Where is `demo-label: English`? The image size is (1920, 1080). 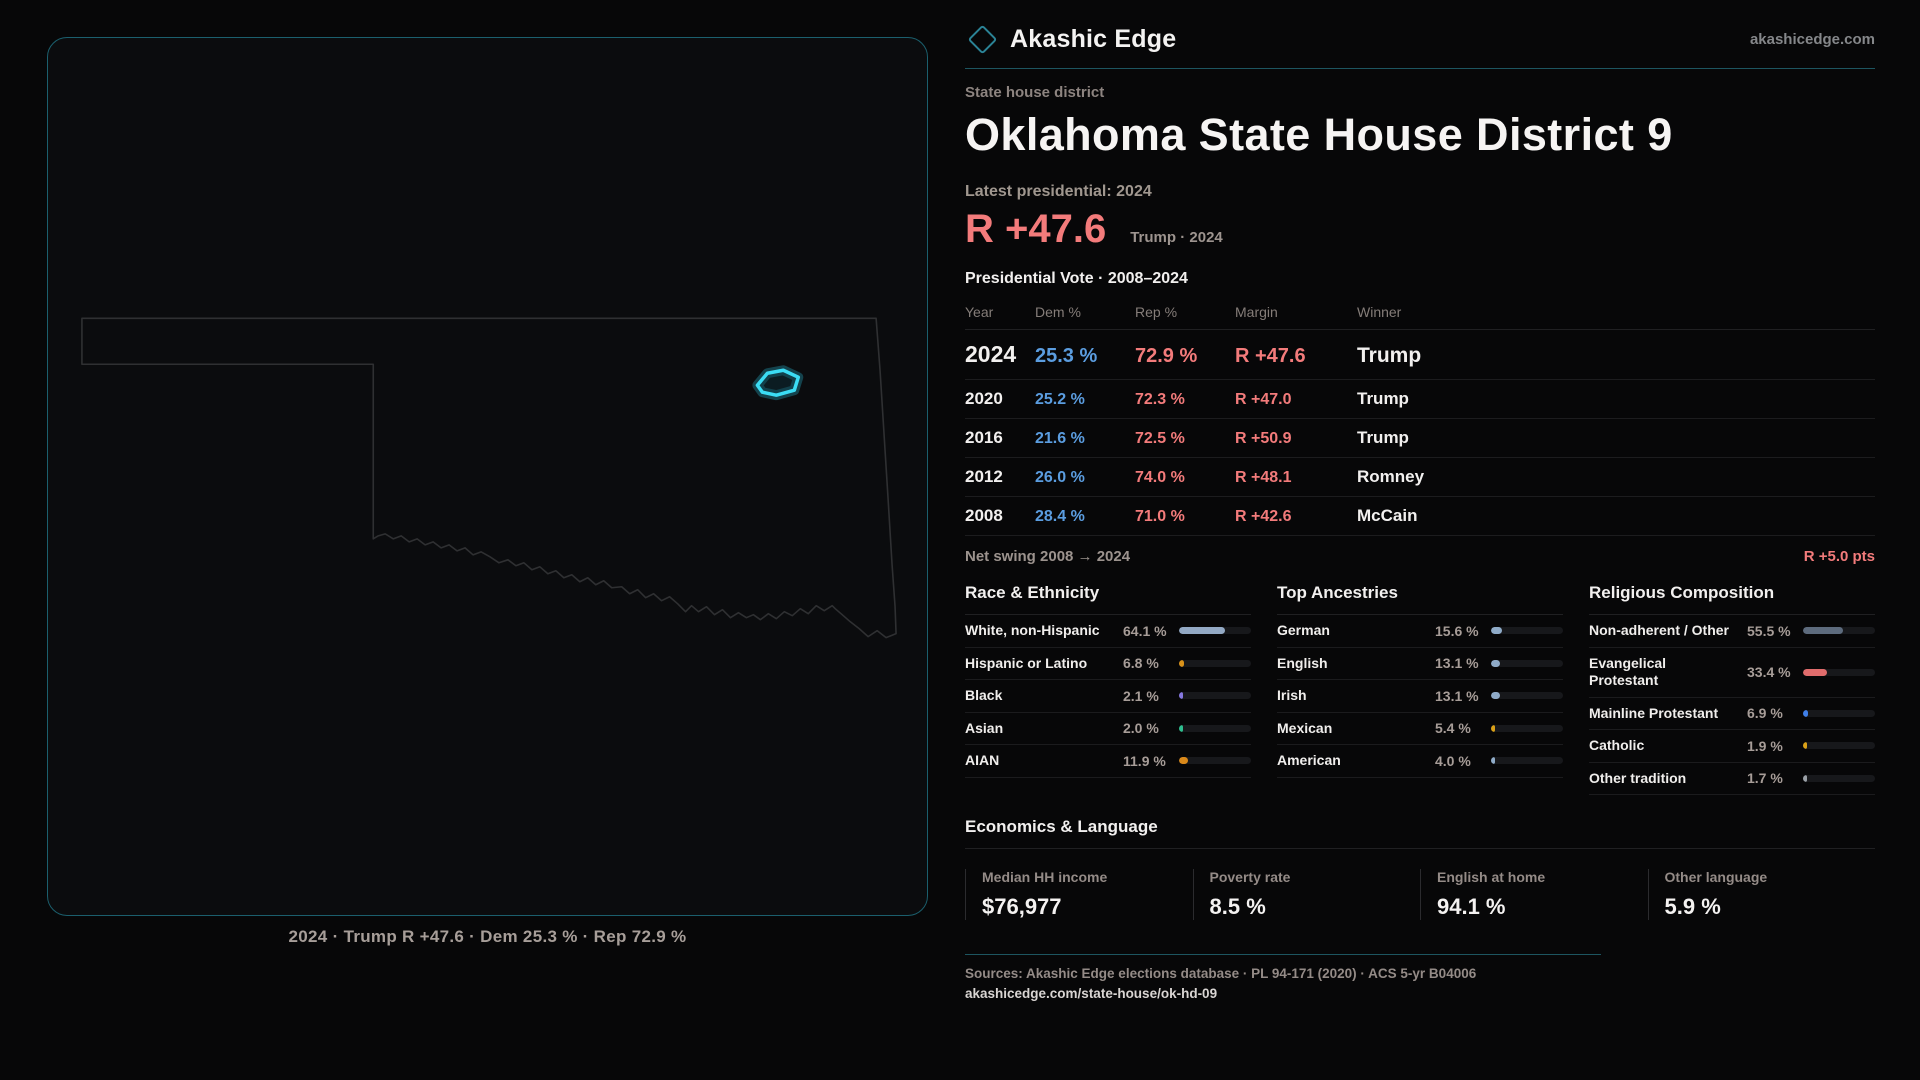 demo-label: English is located at coordinates (1302, 662).